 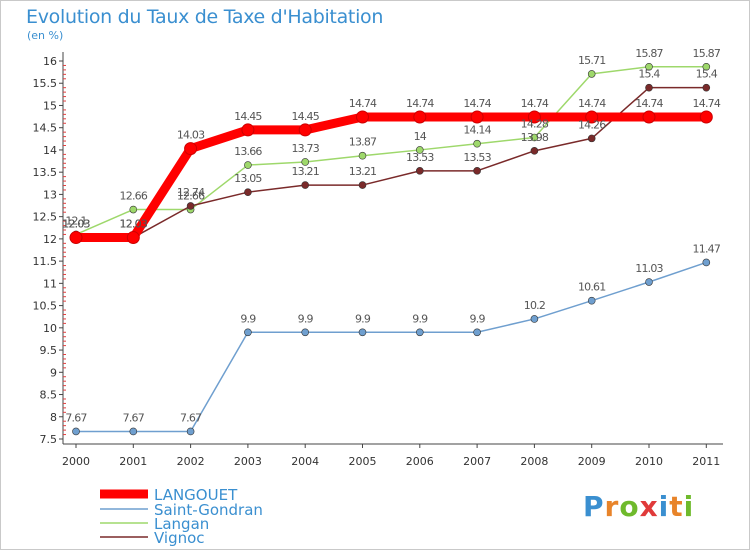 I want to click on y-tick-label: 7.5, so click(x=49, y=439).